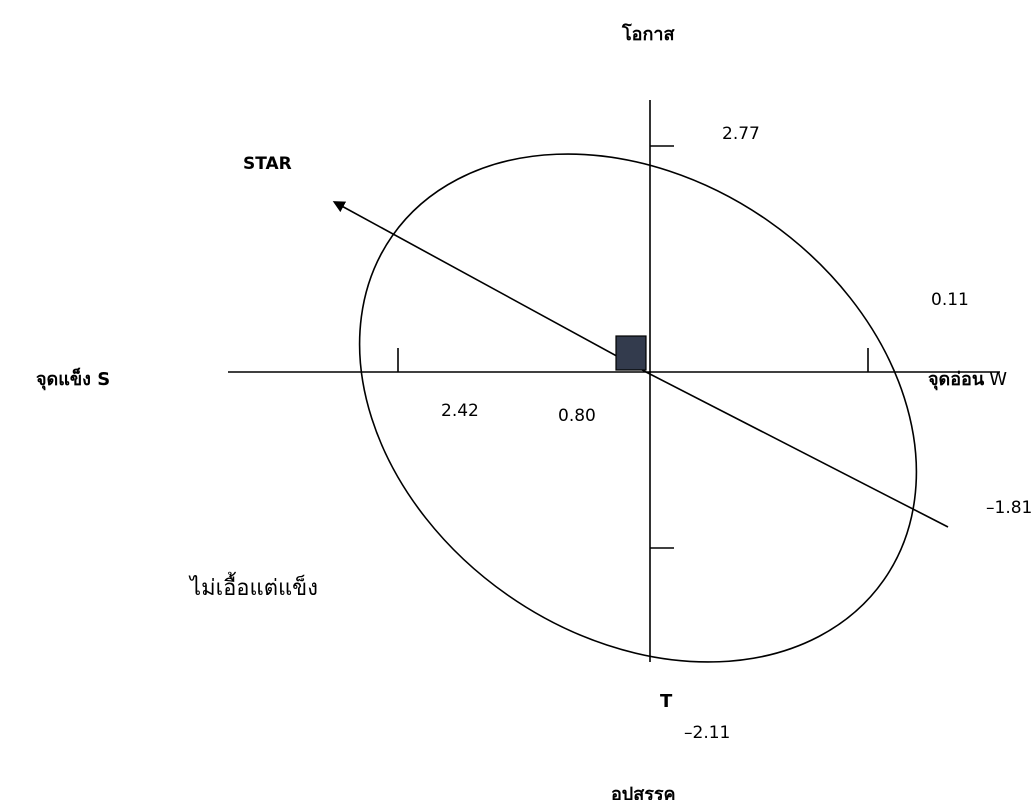  Describe the element at coordinates (797, 449) in the screenshot. I see `diagonal-line` at that location.